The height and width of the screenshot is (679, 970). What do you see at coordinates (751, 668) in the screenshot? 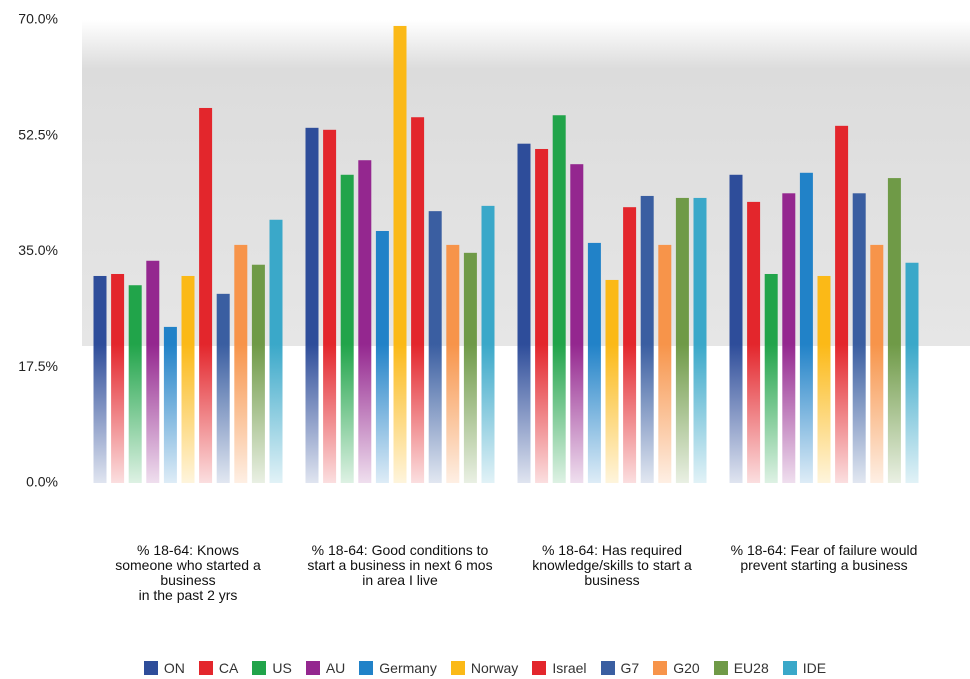
I see `legend-label: EU28` at bounding box center [751, 668].